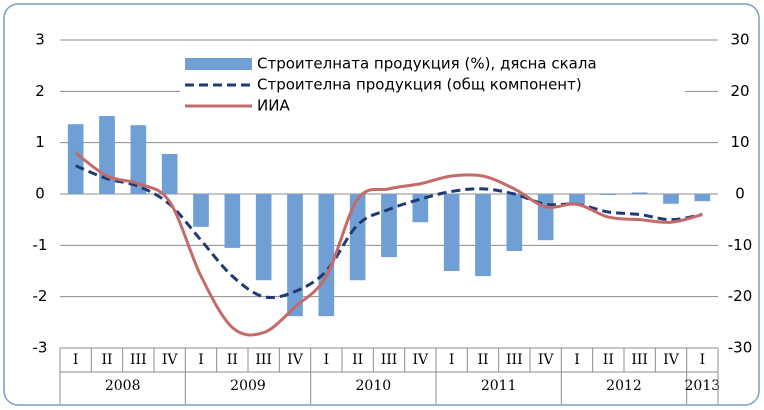  Describe the element at coordinates (419, 85) in the screenshot. I see `legend-label: Строителна продукция (общ компонент)` at that location.